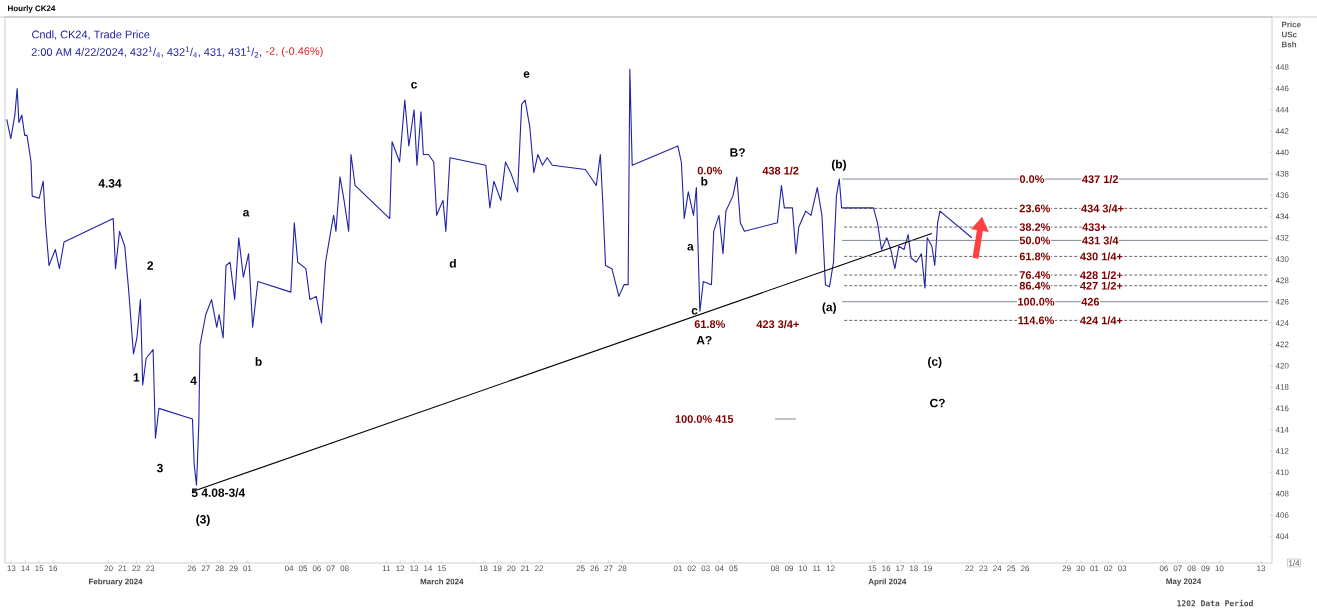  Describe the element at coordinates (294, 52) in the screenshot. I see `annotation: -2, (-0.46%)` at that location.